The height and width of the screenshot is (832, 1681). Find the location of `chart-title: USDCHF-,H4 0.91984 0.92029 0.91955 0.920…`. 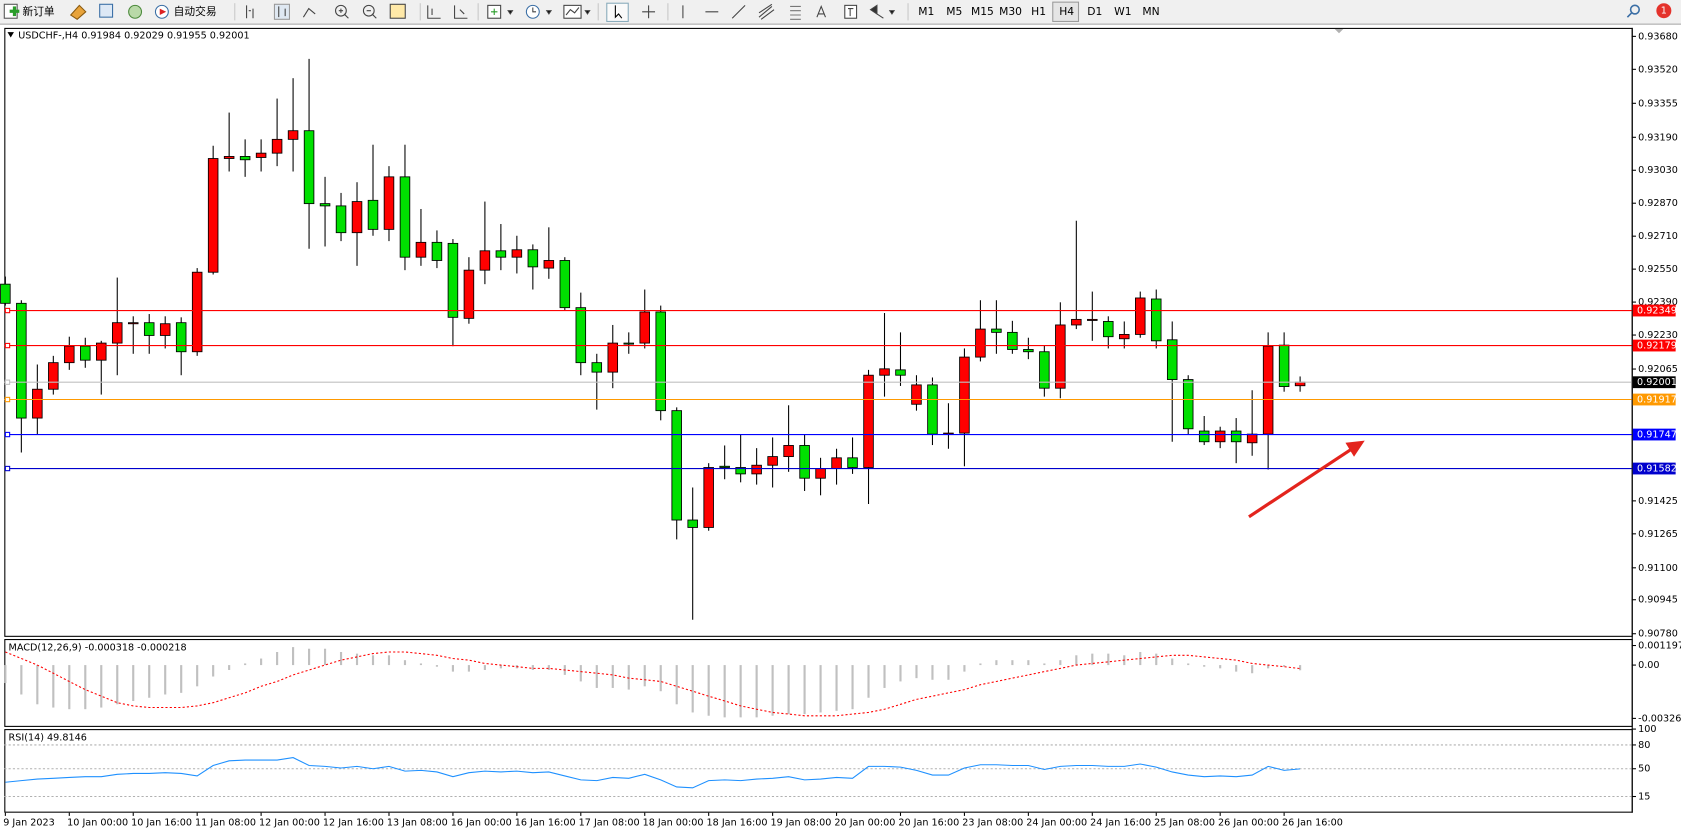

chart-title: USDCHF-,H4 0.91984 0.92029 0.91955 0.920… is located at coordinates (133, 35).